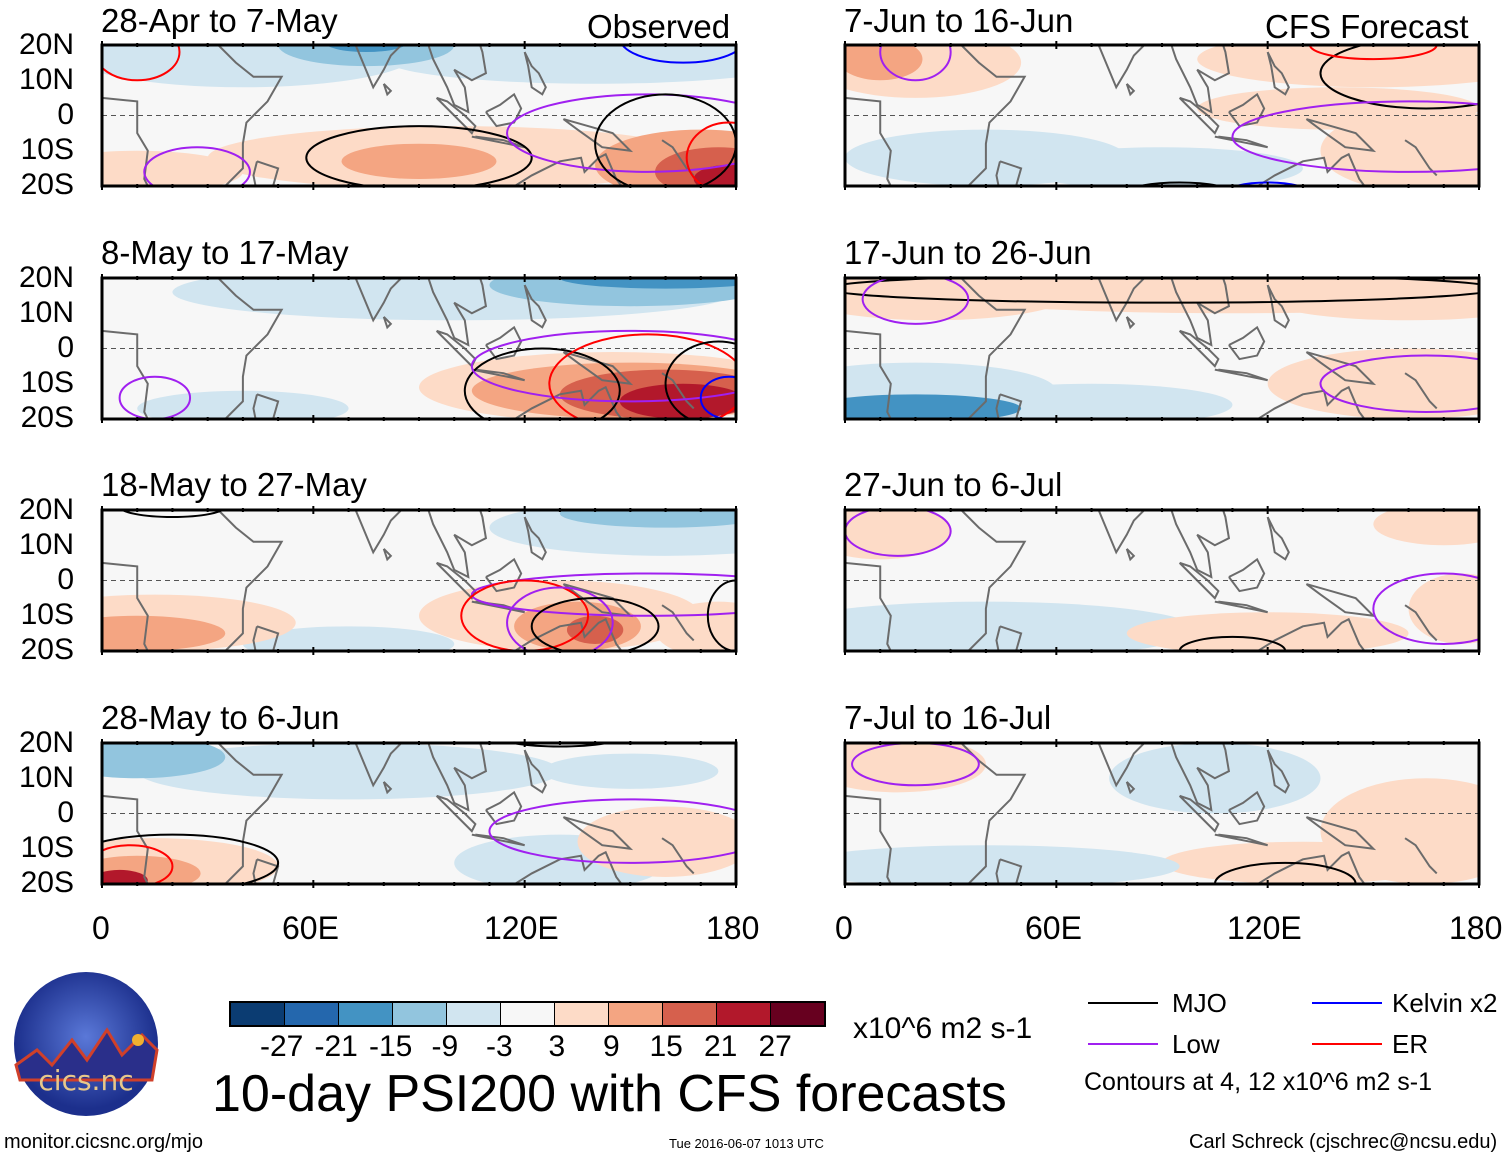  What do you see at coordinates (86, 1044) in the screenshot?
I see `cics-logo: cics.nc` at bounding box center [86, 1044].